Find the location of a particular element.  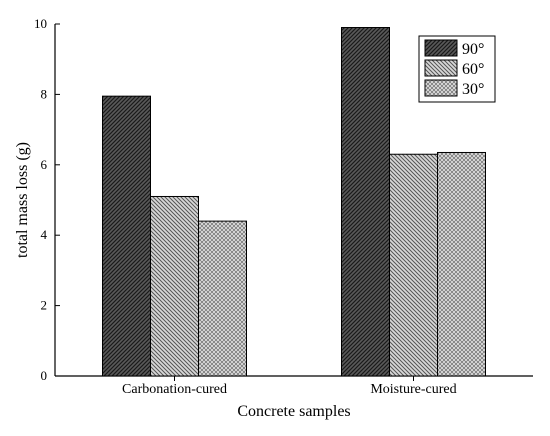

y-tick-label: 10 is located at coordinates (40, 23).